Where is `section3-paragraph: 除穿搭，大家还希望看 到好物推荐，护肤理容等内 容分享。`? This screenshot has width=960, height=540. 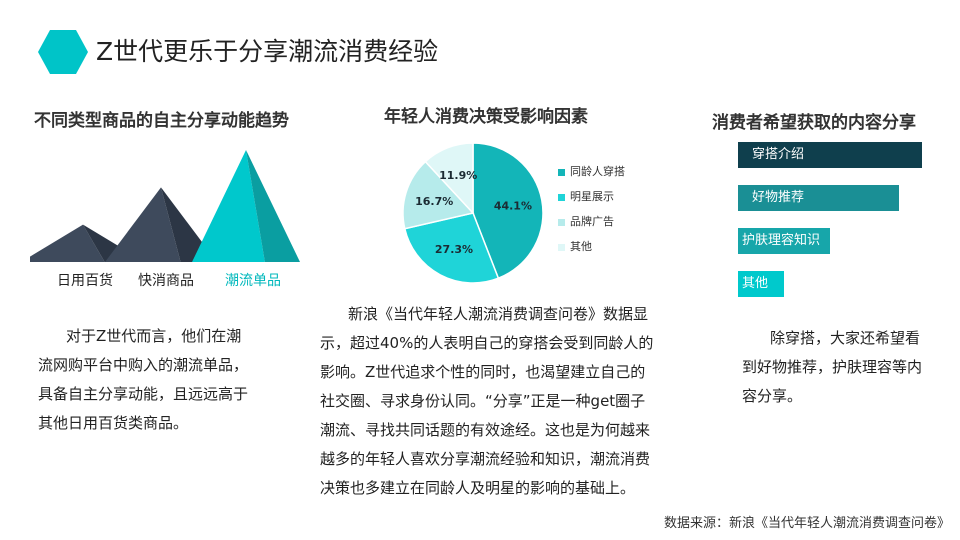
section3-paragraph: 除穿搭，大家还希望看 到好物推荐，护肤理容等内 容分享。 is located at coordinates (847, 367).